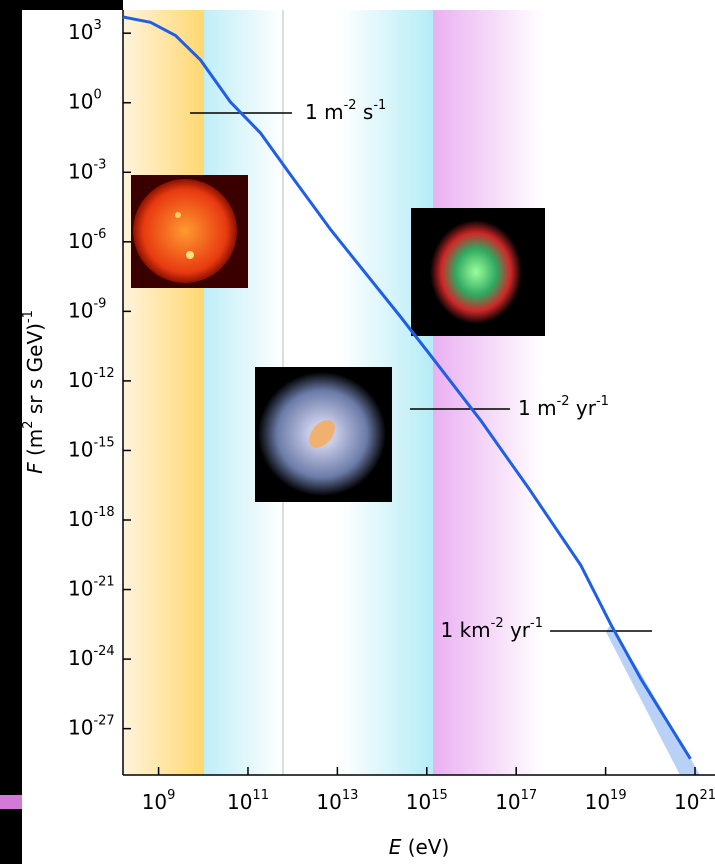 This screenshot has height=864, width=715. I want to click on x-tick-label: 1021​, so click(694, 801).